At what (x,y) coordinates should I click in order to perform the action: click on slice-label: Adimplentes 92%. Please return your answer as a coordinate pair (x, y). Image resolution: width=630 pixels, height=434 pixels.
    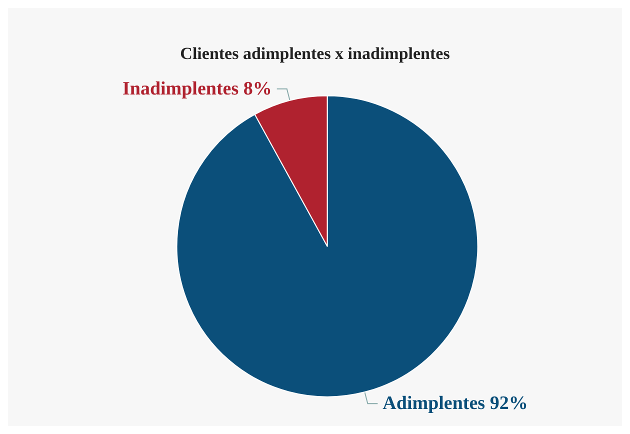
    Looking at the image, I should click on (455, 403).